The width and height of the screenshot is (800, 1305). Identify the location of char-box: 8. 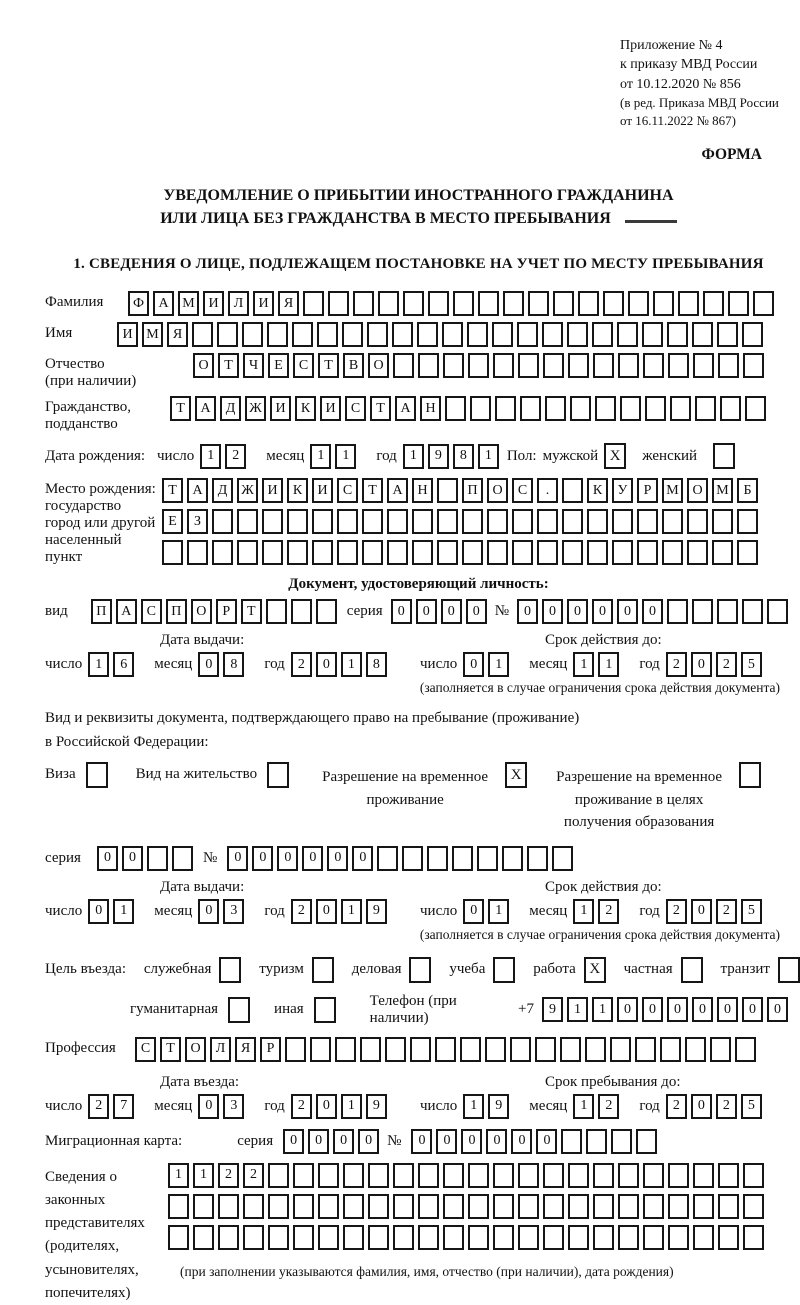
(376, 665).